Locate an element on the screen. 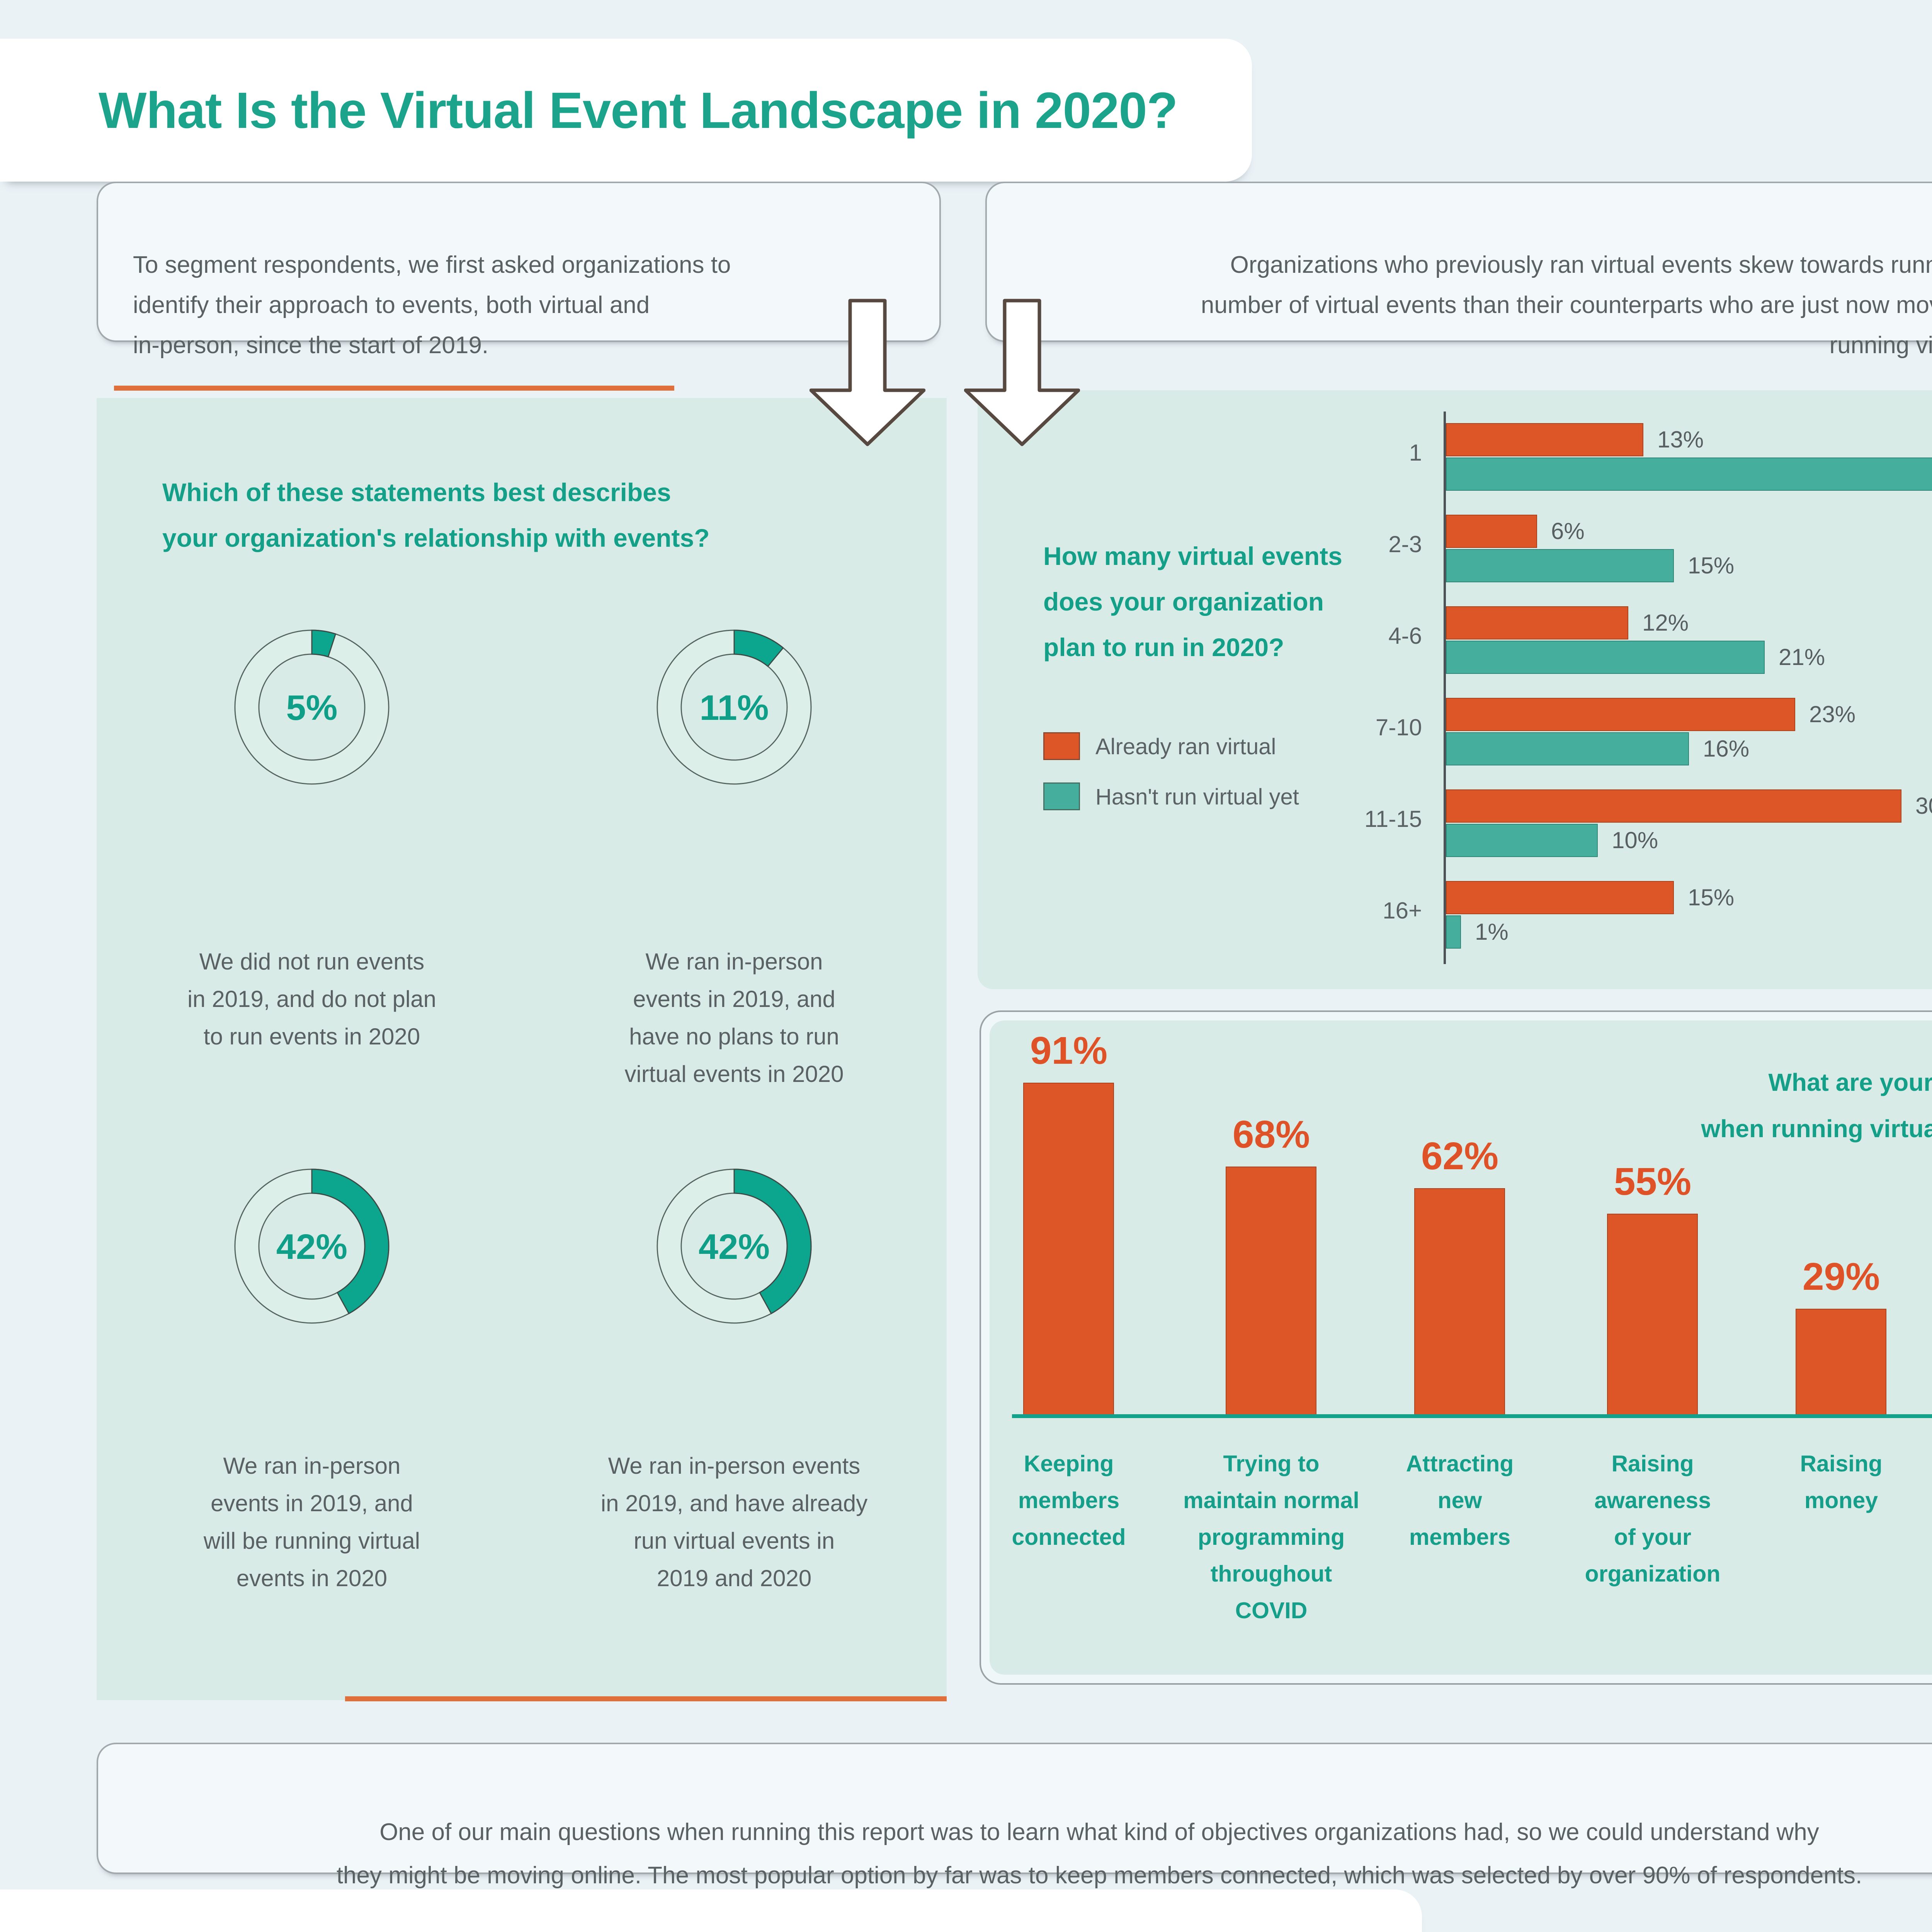 This screenshot has height=1932, width=1932. hbar-category-label: 16+ is located at coordinates (1403, 911).